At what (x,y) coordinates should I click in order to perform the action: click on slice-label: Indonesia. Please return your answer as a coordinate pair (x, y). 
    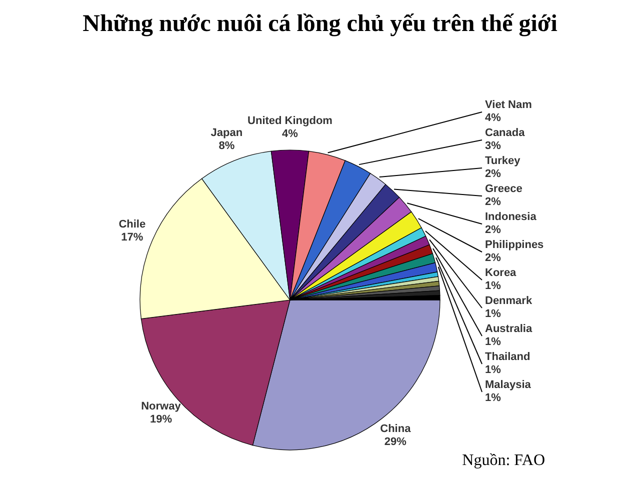
    Looking at the image, I should click on (511, 217).